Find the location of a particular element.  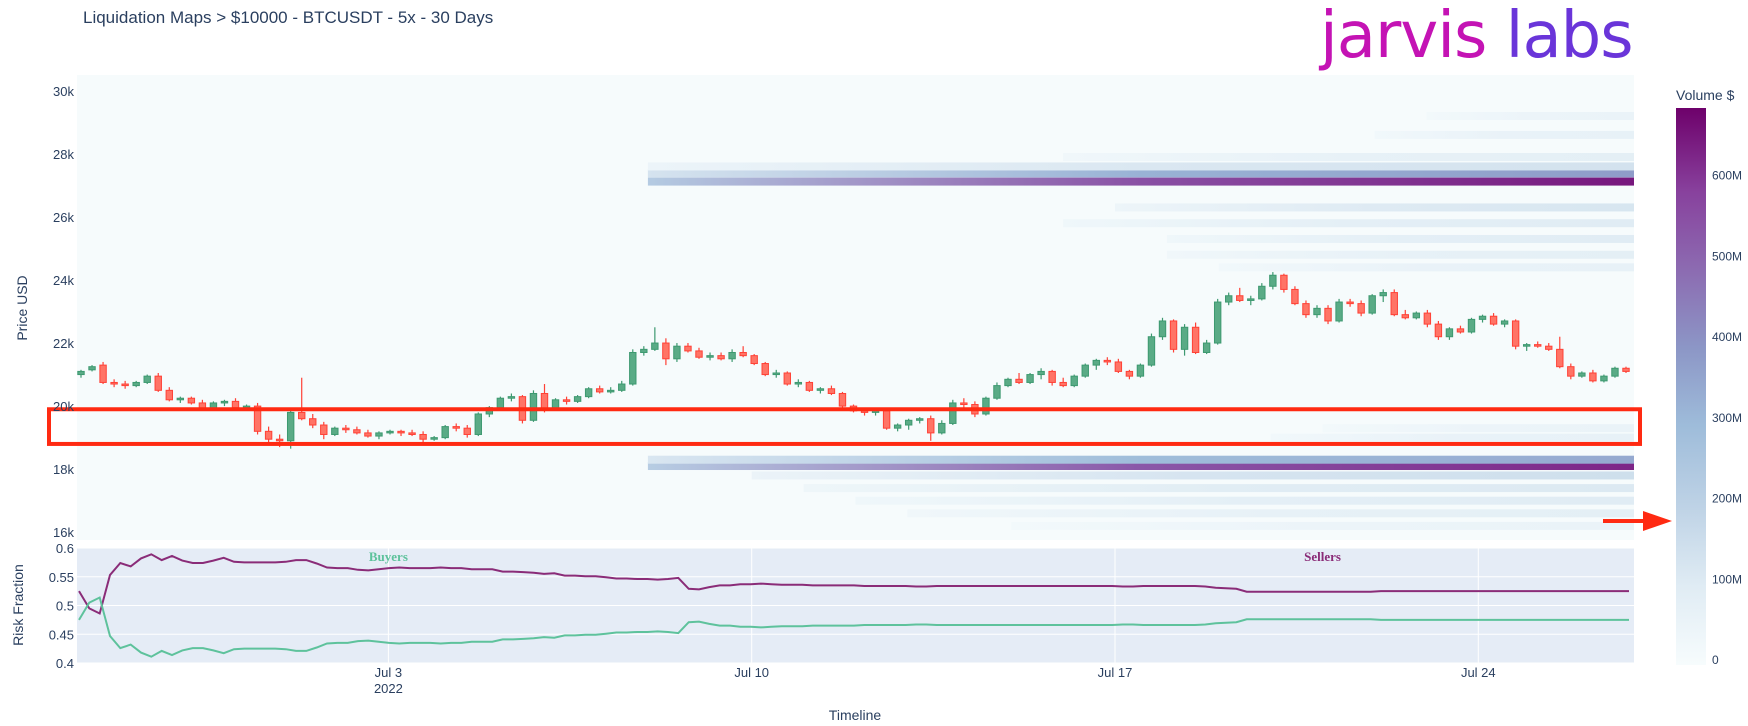

price-tick-label: 20k is located at coordinates (63, 406).